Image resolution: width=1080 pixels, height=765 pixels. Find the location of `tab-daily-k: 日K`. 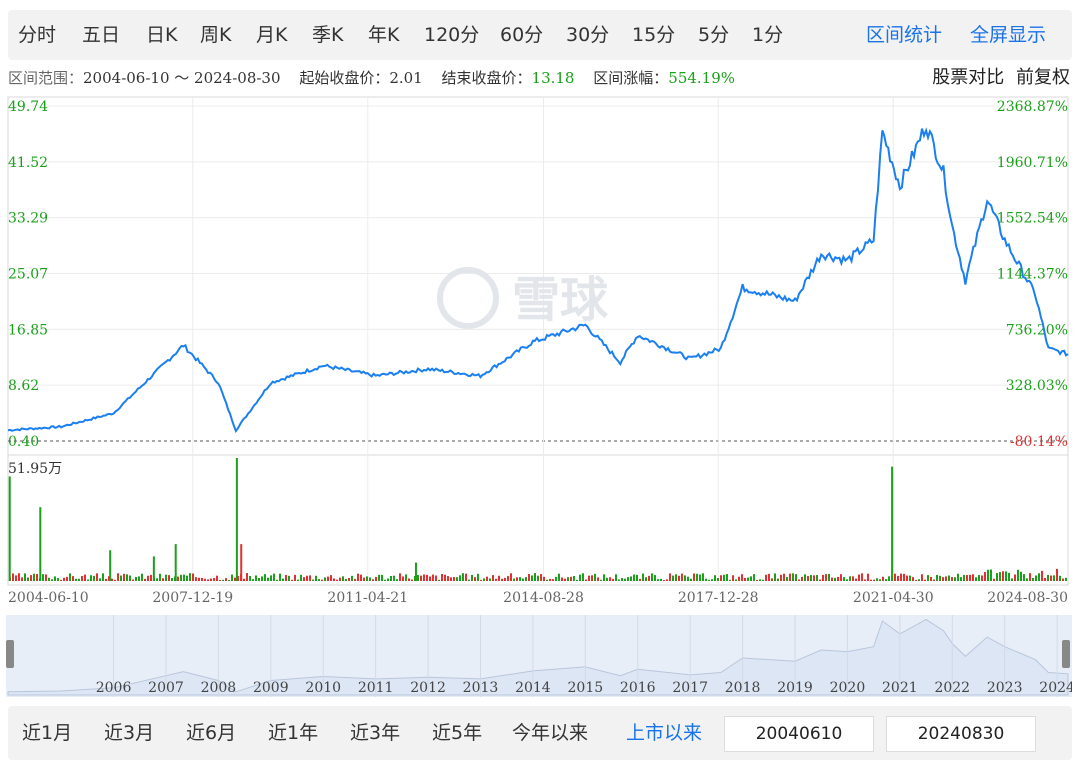

tab-daily-k: 日K is located at coordinates (162, 35).